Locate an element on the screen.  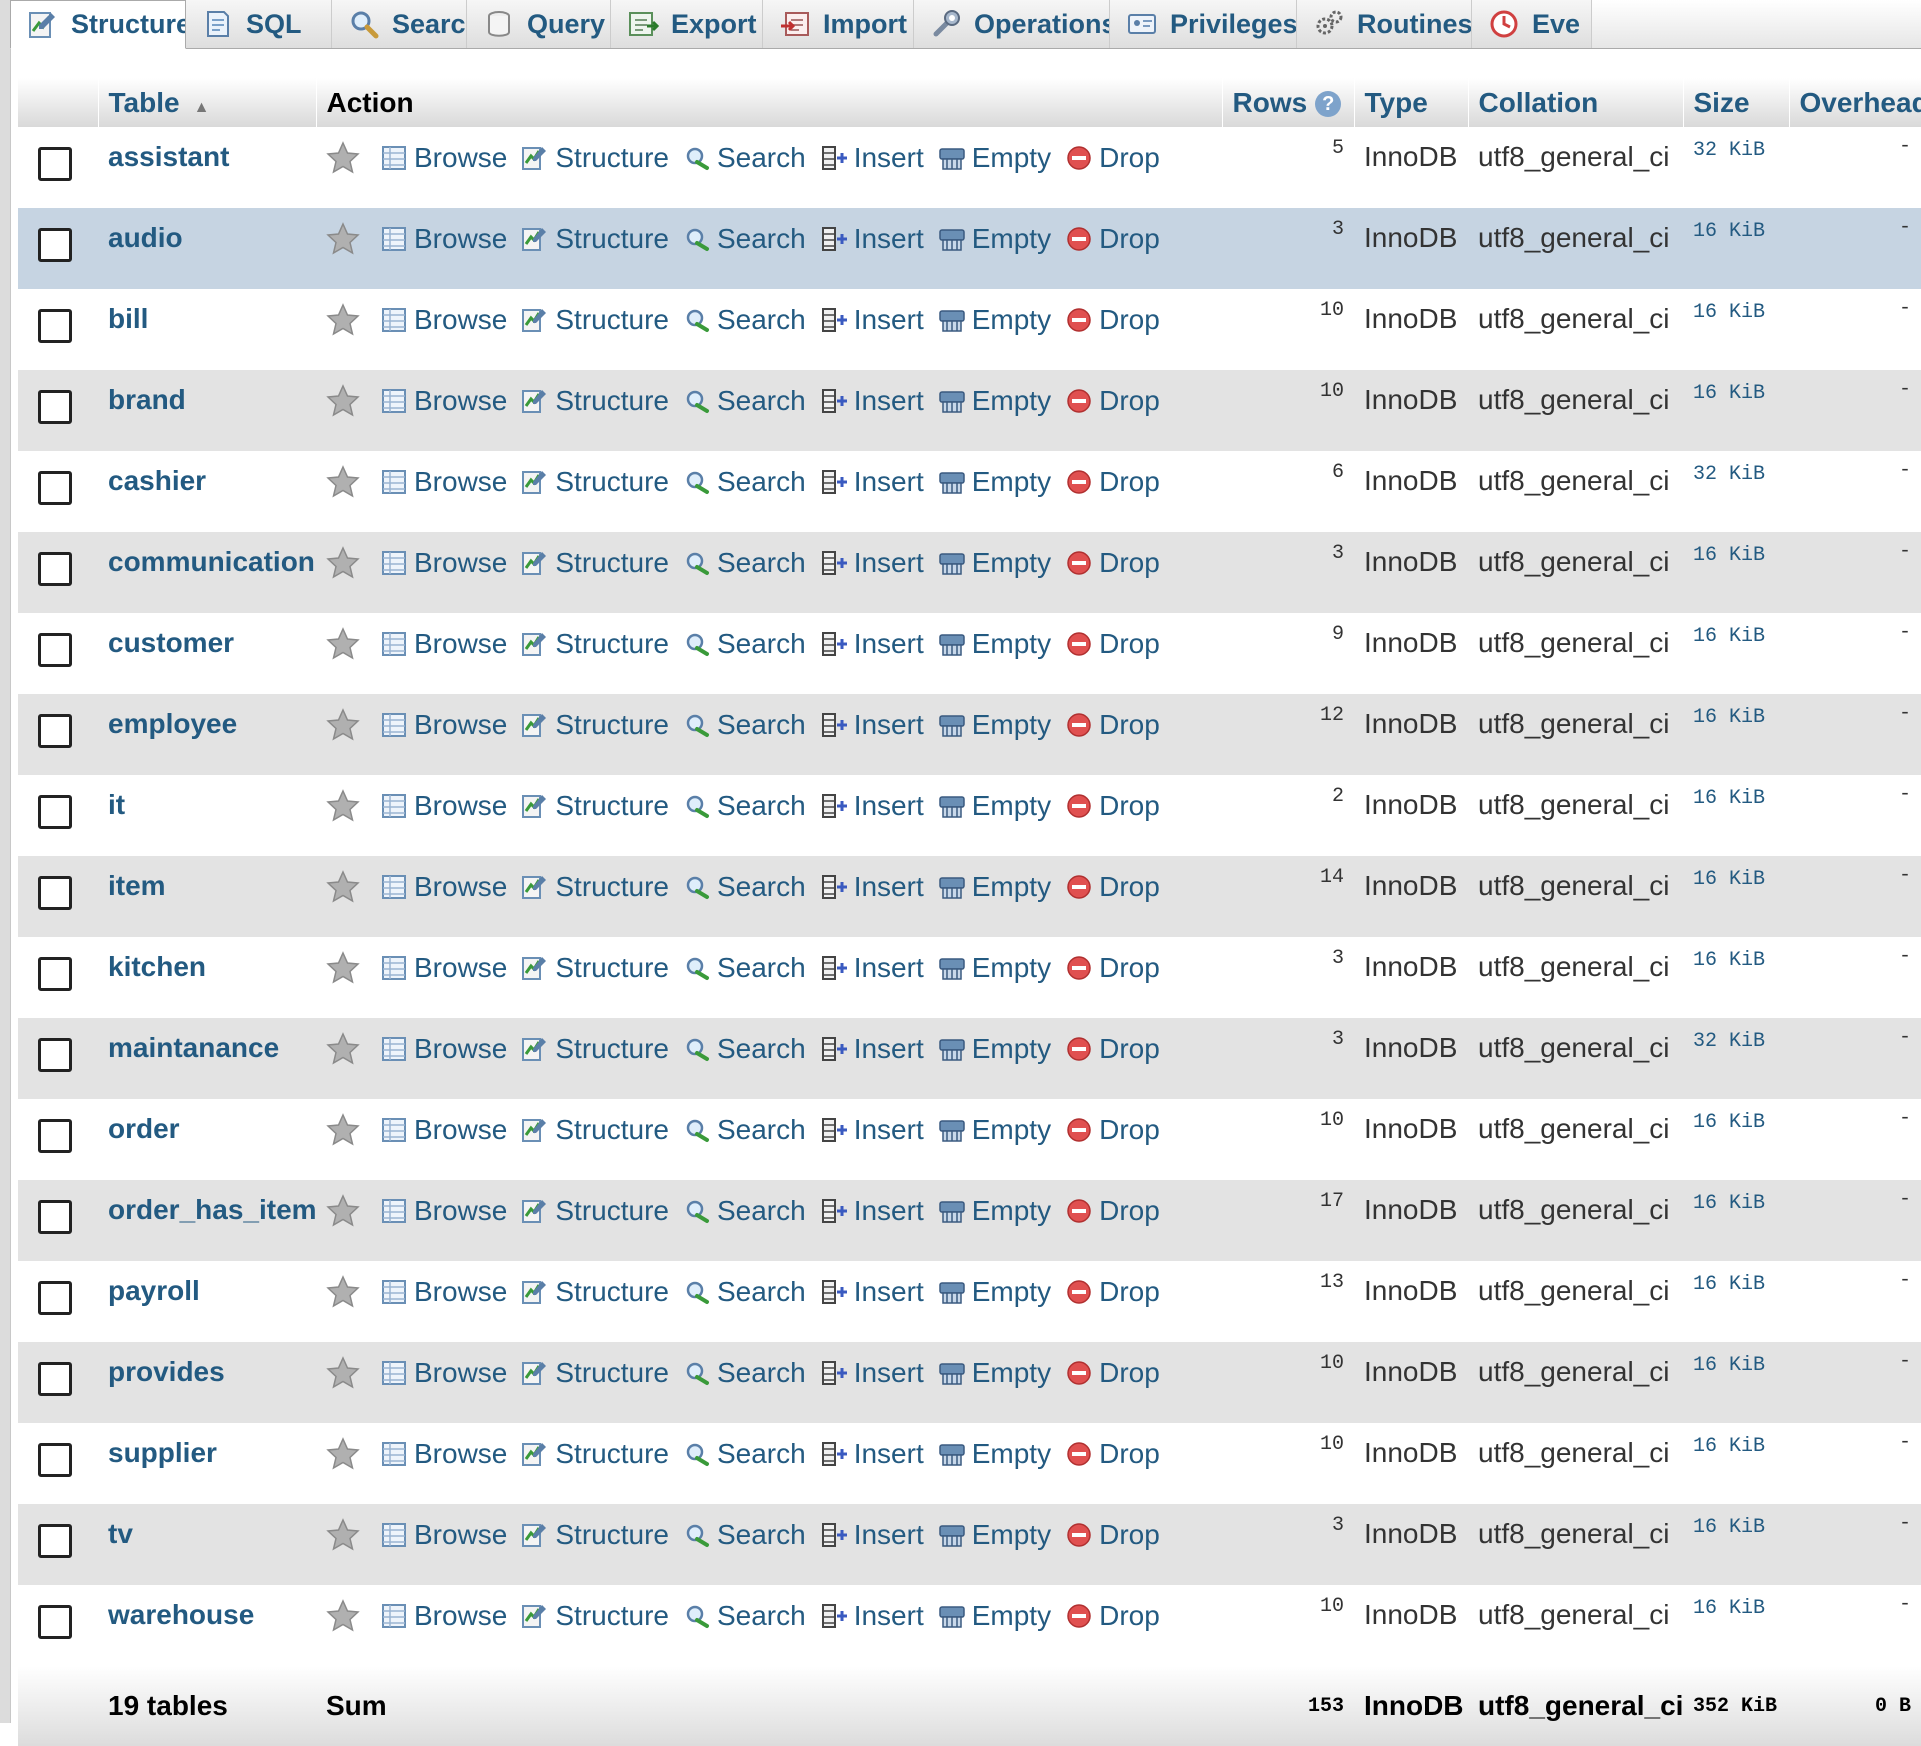
sort-ascending-icon: ▲ is located at coordinates (202, 108).